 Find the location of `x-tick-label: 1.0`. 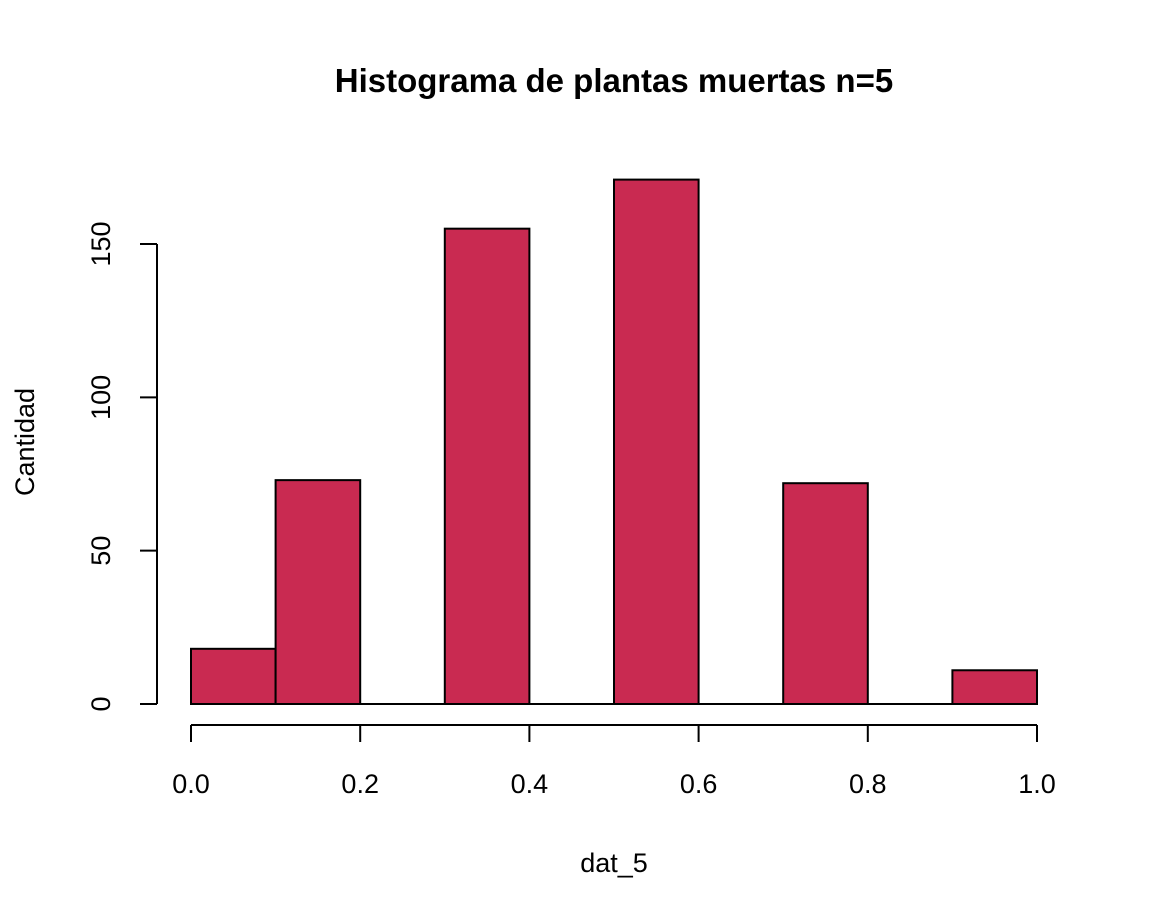

x-tick-label: 1.0 is located at coordinates (1037, 784).